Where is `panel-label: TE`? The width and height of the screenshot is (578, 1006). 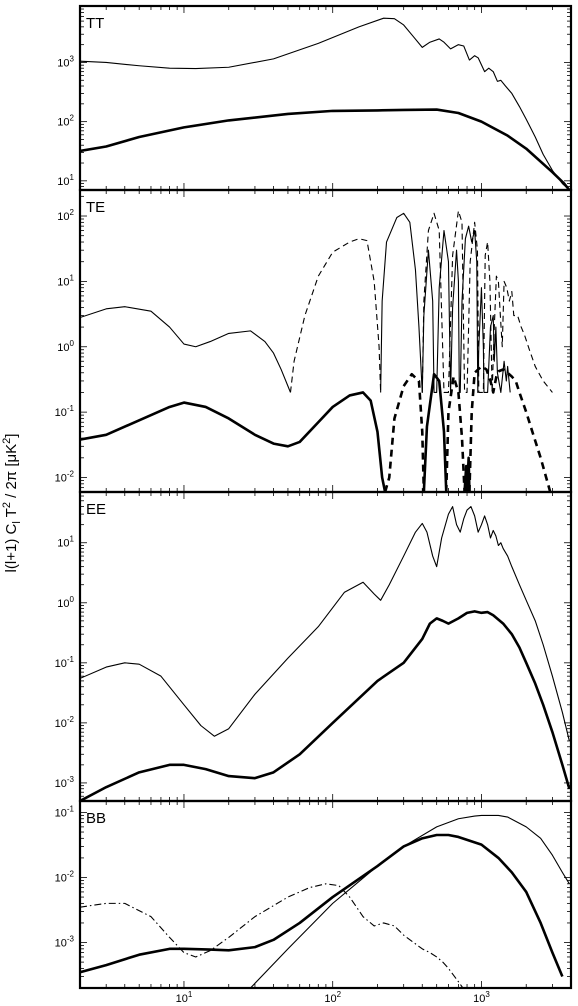
panel-label: TE is located at coordinates (95, 207).